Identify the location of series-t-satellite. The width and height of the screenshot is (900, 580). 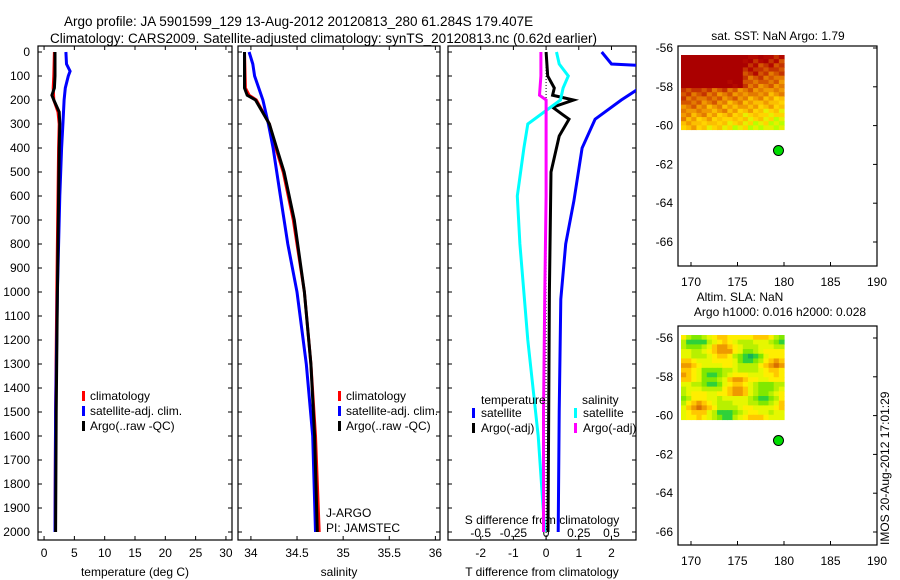
(596, 292).